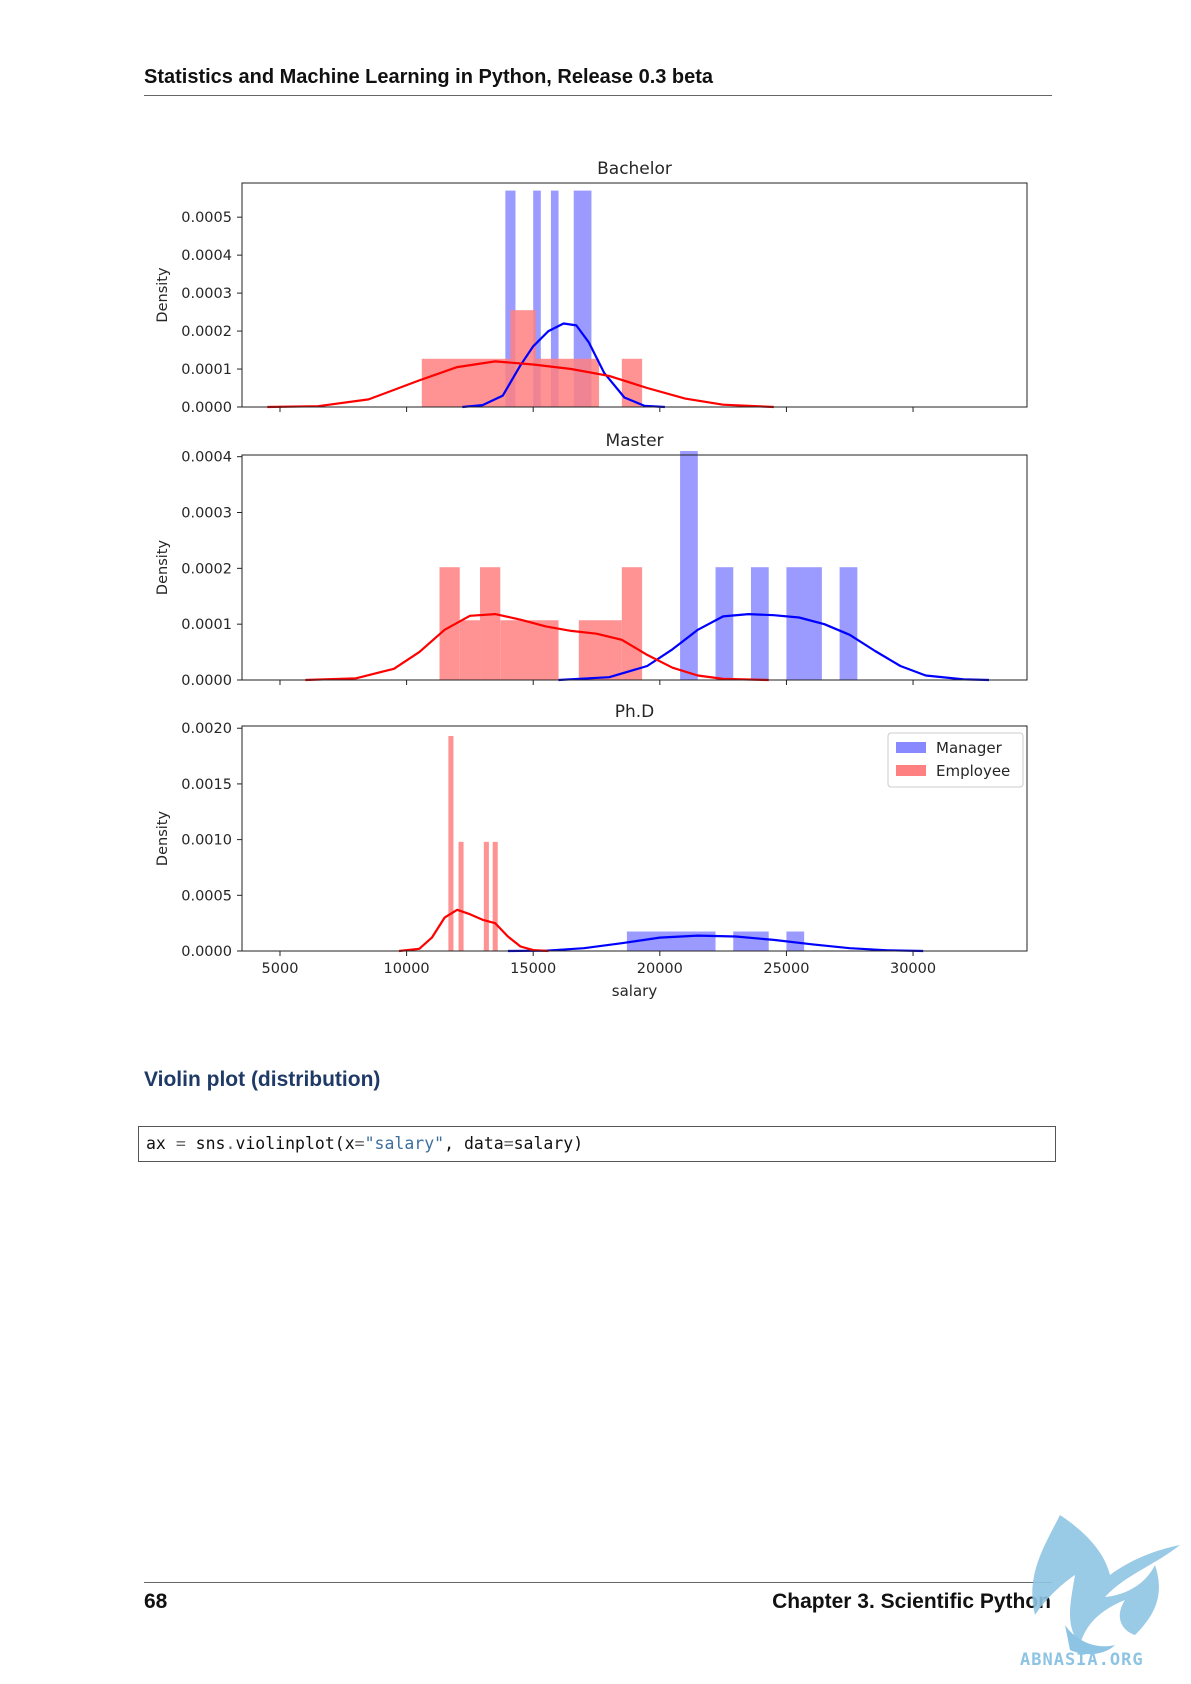 The image size is (1191, 1684). Describe the element at coordinates (205, 1143) in the screenshot. I see `code-token: sns` at that location.